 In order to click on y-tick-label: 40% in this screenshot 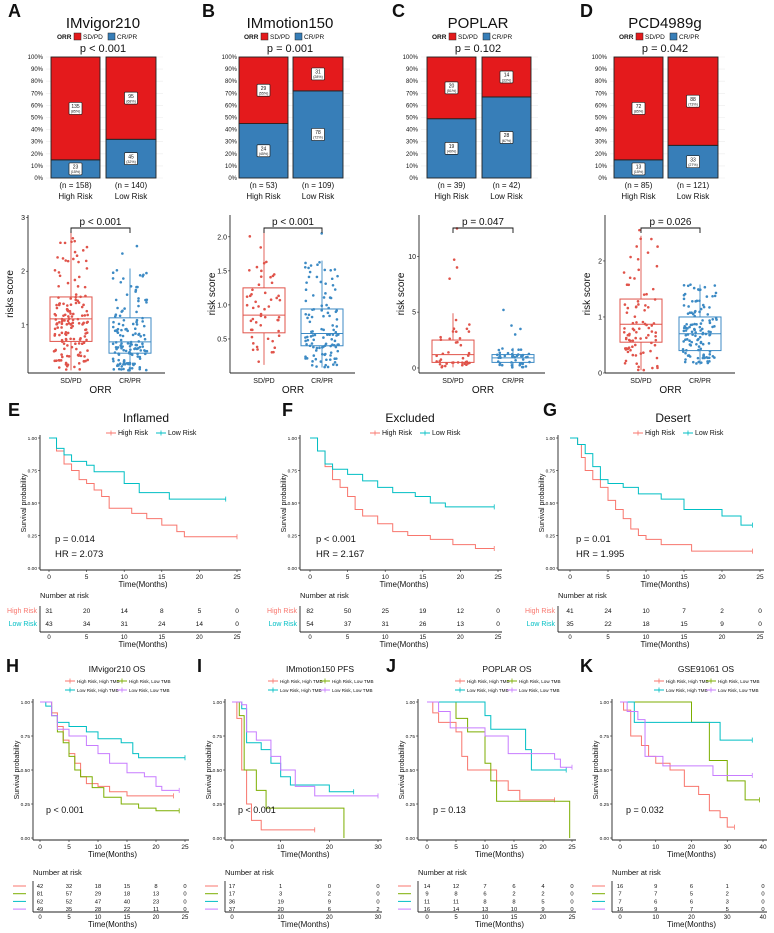, I will do `click(231, 131)`.